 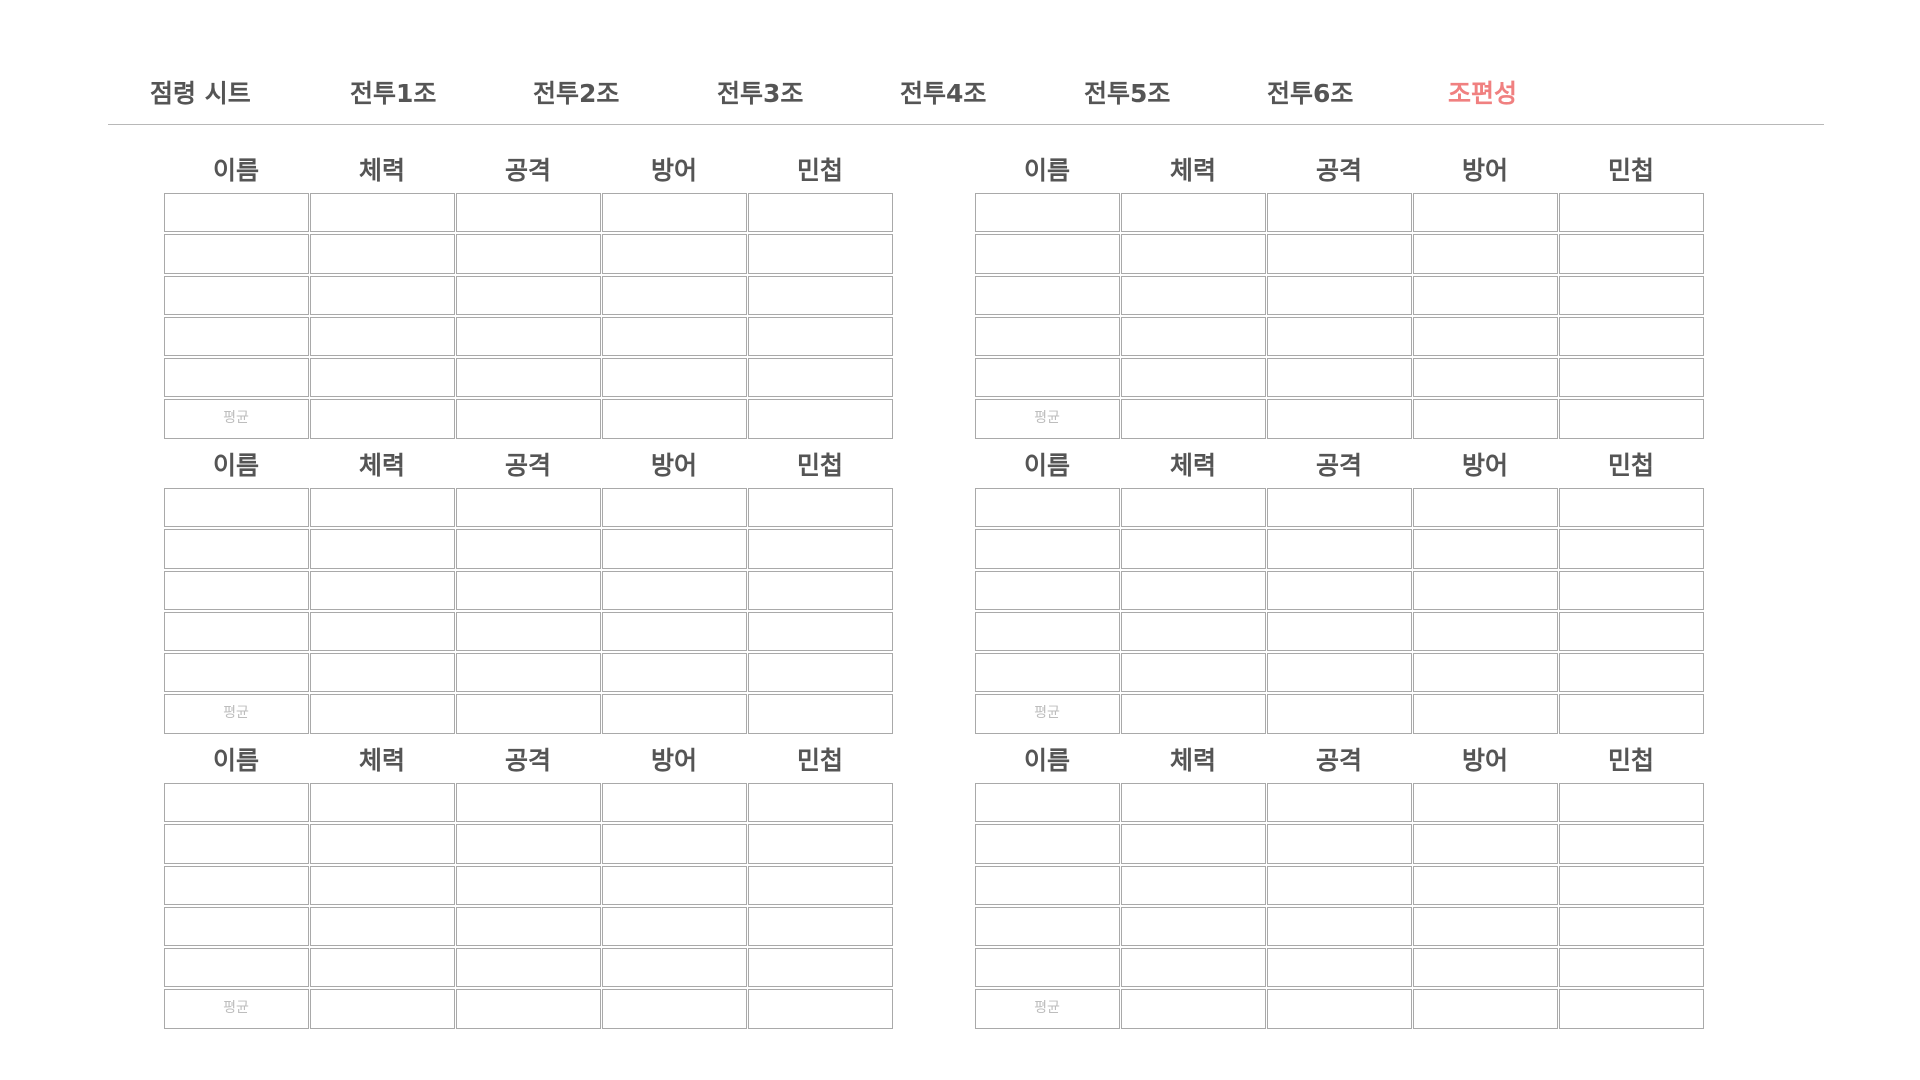 What do you see at coordinates (200, 93) in the screenshot?
I see `tab-occupation-sheet: 점령 시트` at bounding box center [200, 93].